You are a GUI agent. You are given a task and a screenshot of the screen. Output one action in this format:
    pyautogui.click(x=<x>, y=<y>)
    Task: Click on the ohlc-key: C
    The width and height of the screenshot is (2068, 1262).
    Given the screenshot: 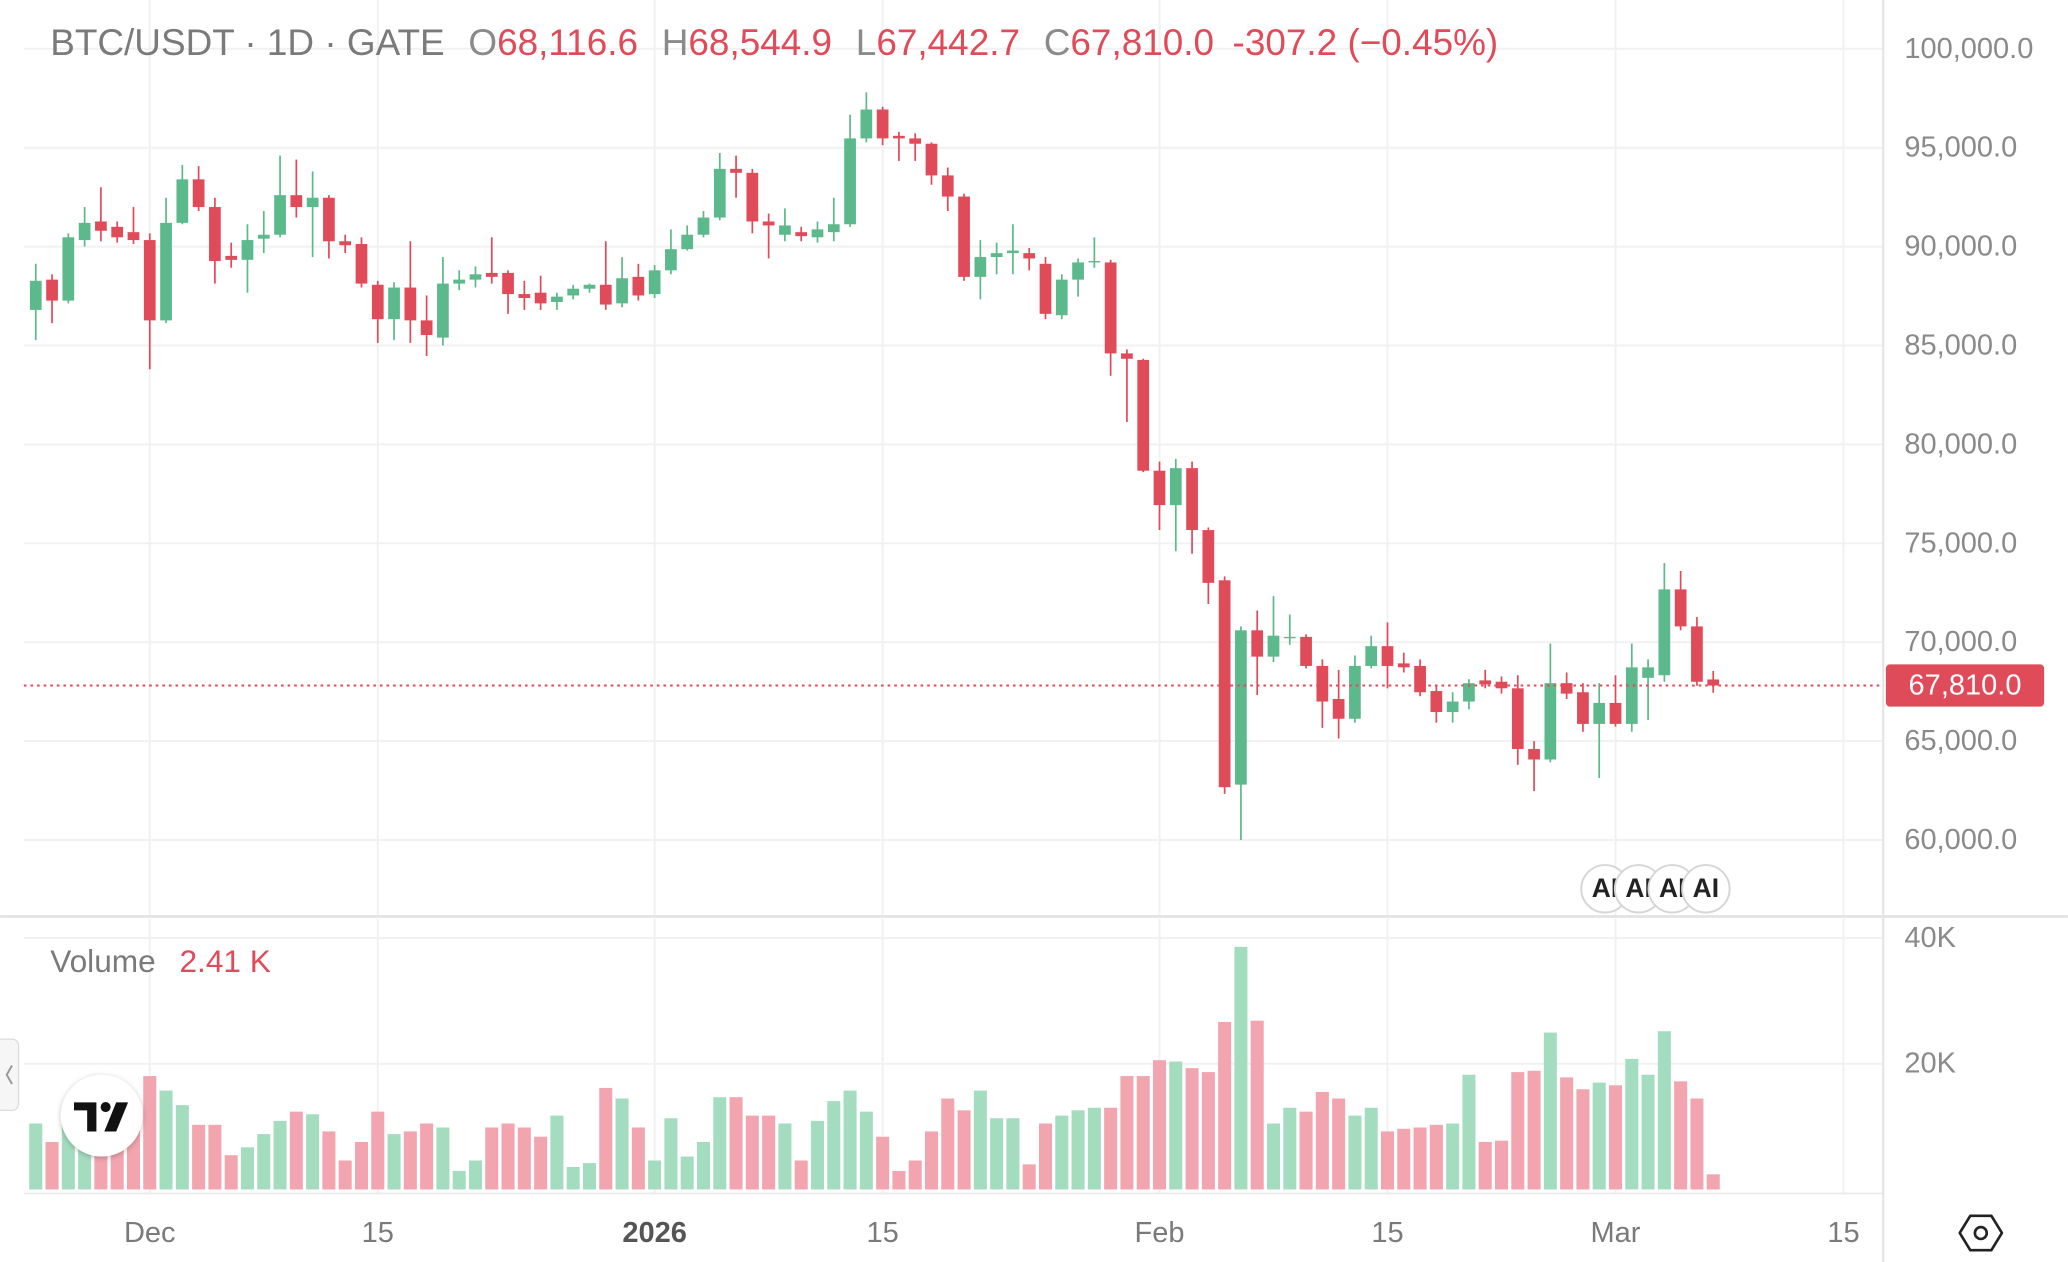 What is the action you would take?
    pyautogui.click(x=1057, y=42)
    